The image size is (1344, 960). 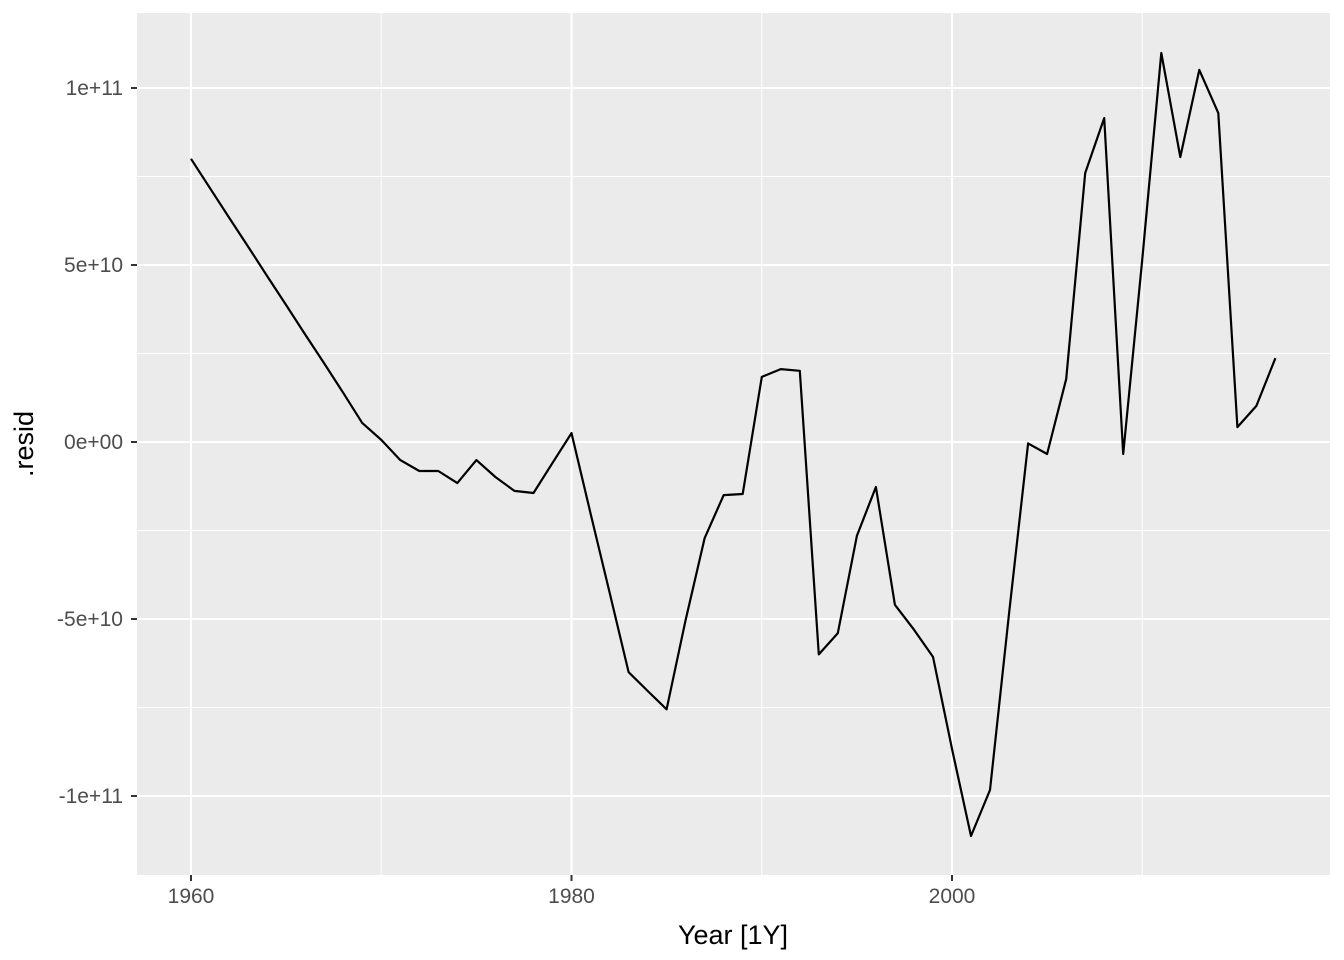 I want to click on y-tick-label: -5e+10, so click(x=90, y=619).